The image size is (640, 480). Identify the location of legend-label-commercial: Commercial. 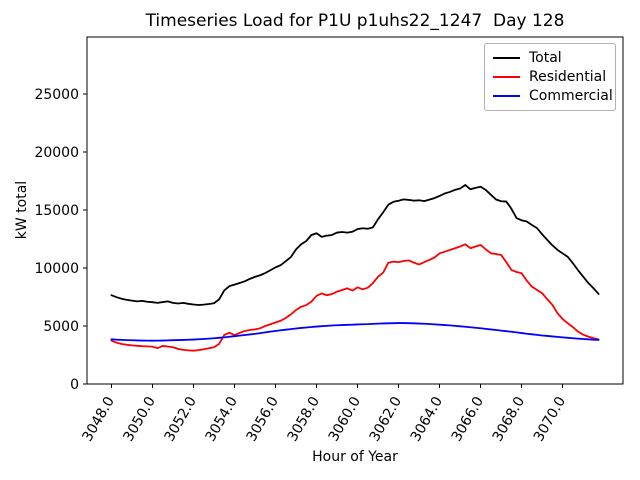
(571, 95).